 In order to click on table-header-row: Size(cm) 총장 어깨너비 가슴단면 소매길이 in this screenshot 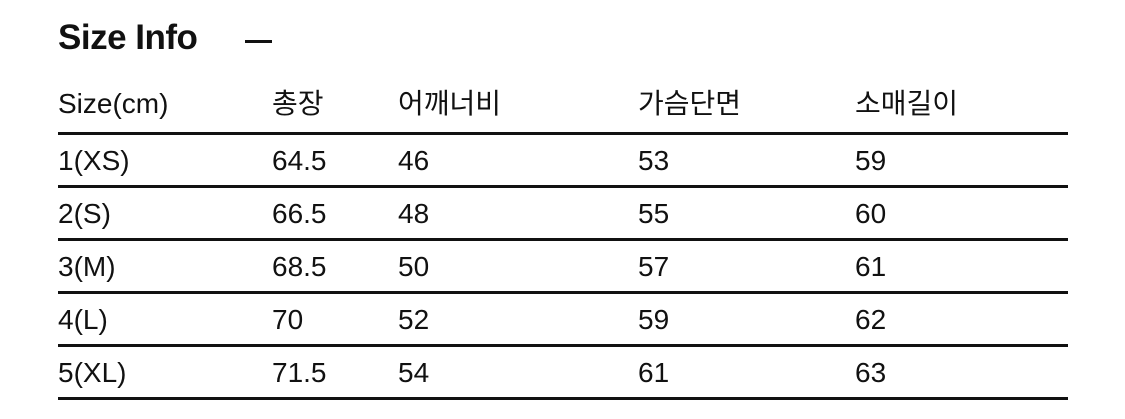, I will do `click(563, 108)`.